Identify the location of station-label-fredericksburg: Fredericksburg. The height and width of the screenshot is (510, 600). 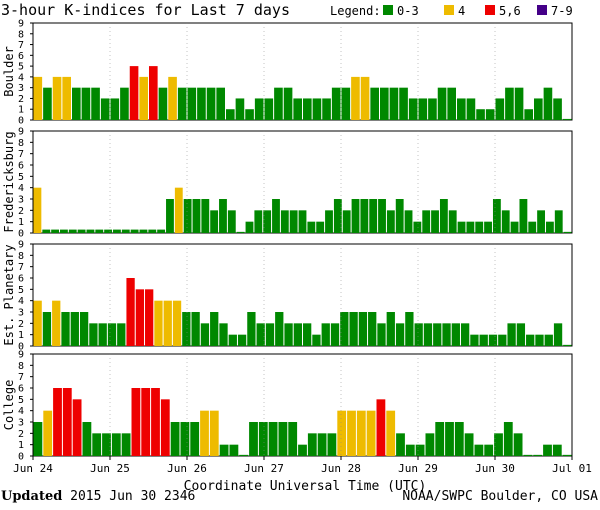
(9, 181).